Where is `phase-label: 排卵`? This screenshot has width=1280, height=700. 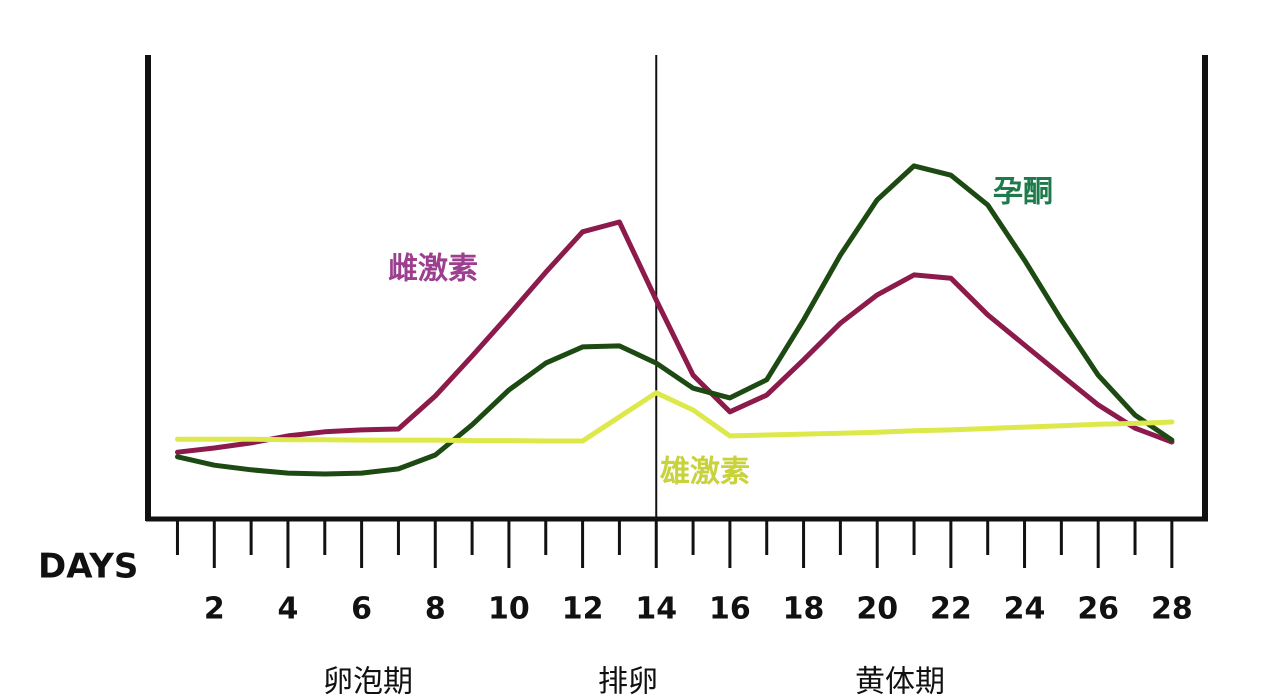 phase-label: 排卵 is located at coordinates (628, 682).